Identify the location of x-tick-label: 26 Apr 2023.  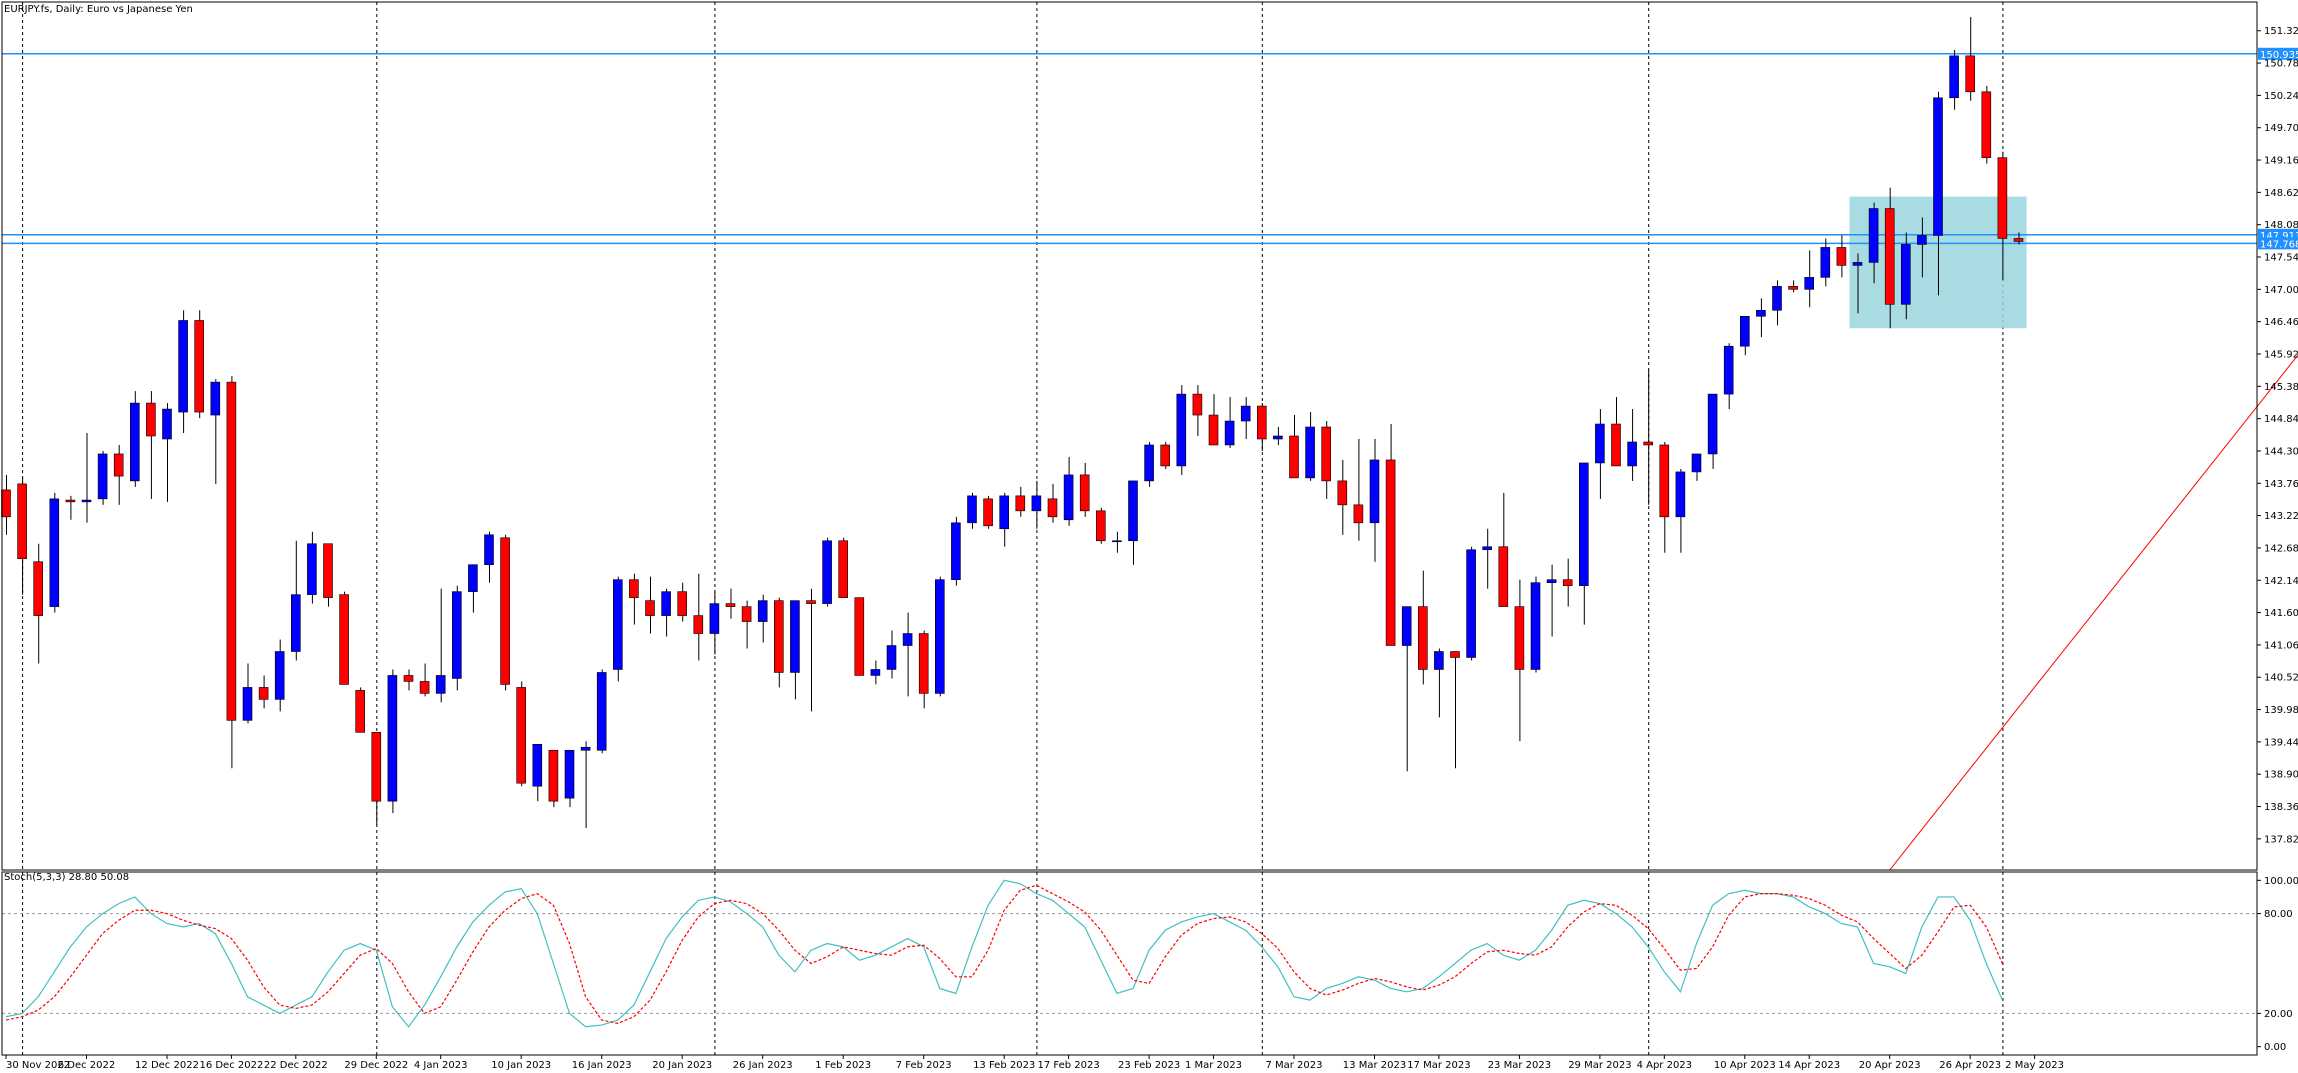
(1970, 1065).